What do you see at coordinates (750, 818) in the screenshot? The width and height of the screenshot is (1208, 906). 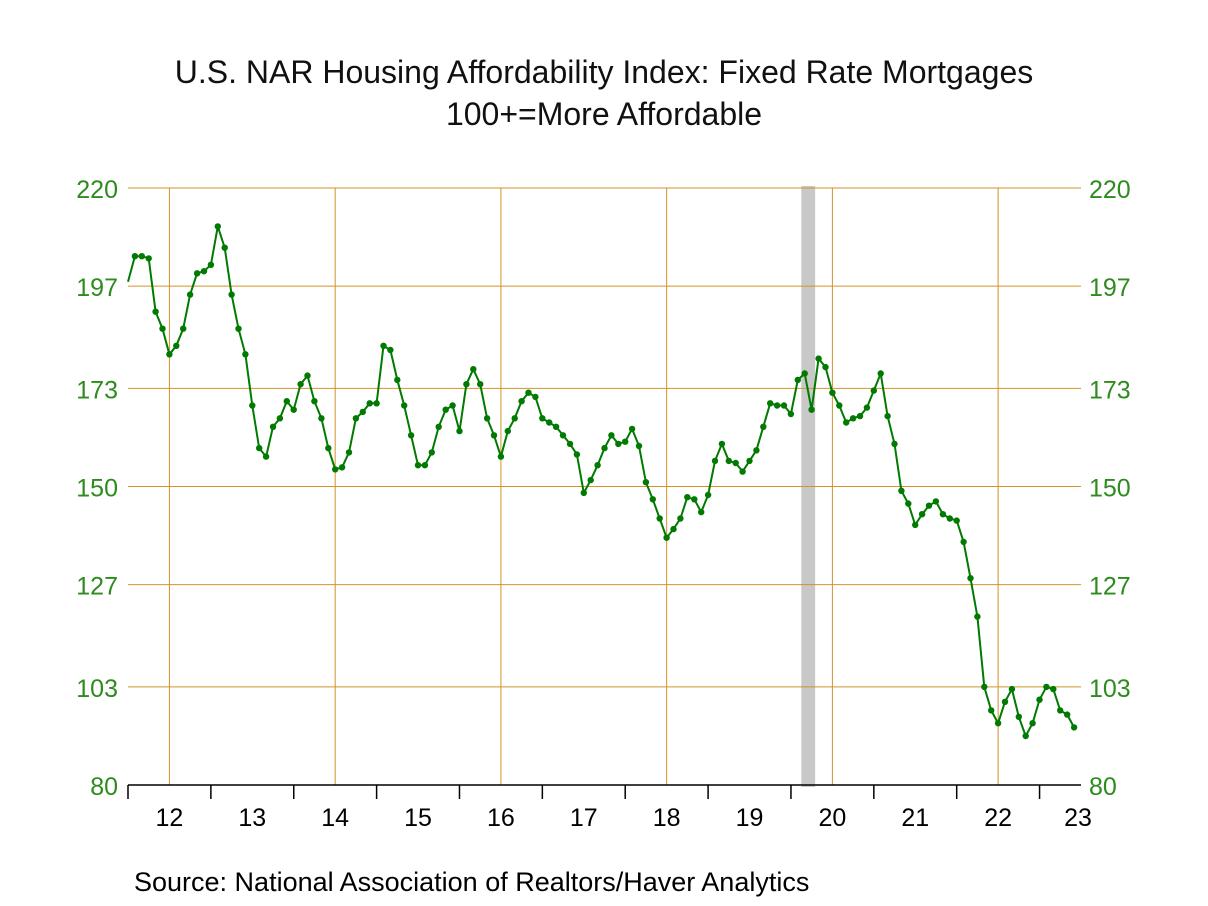 I see `x-tick-label: 19` at bounding box center [750, 818].